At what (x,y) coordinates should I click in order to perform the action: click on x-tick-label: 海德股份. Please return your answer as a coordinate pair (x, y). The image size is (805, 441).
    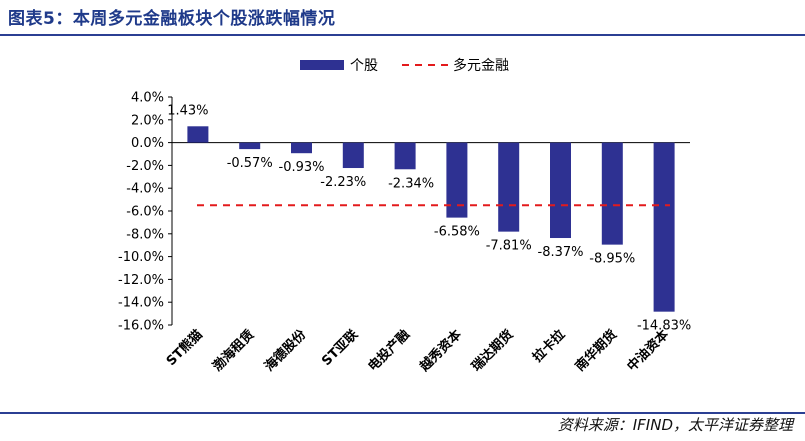
    Looking at the image, I should click on (285, 350).